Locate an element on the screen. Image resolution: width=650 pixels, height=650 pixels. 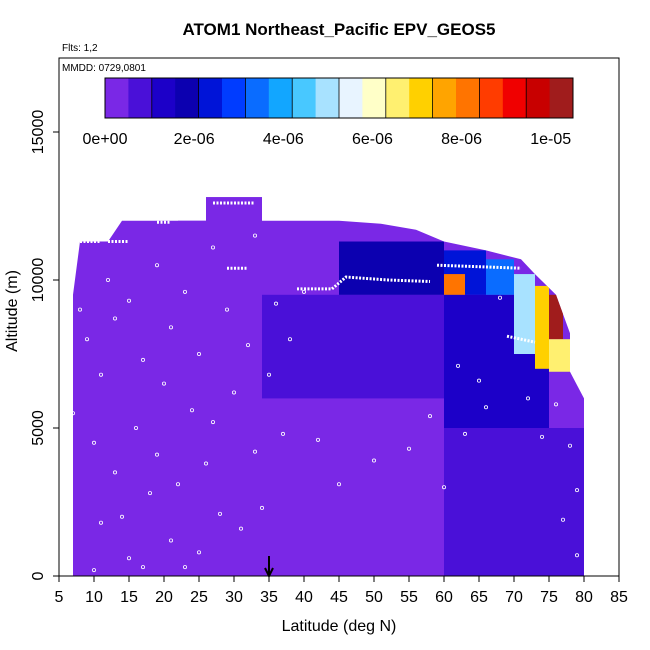
x-tick-label: 65 is located at coordinates (479, 597).